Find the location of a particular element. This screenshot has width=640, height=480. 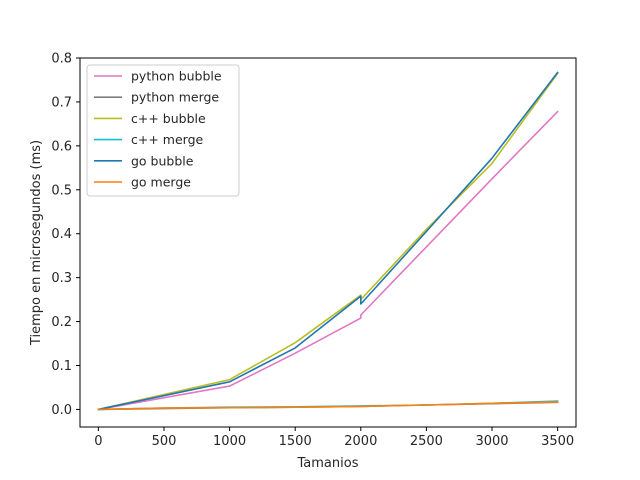

x-tick-label: 1500 is located at coordinates (295, 441).